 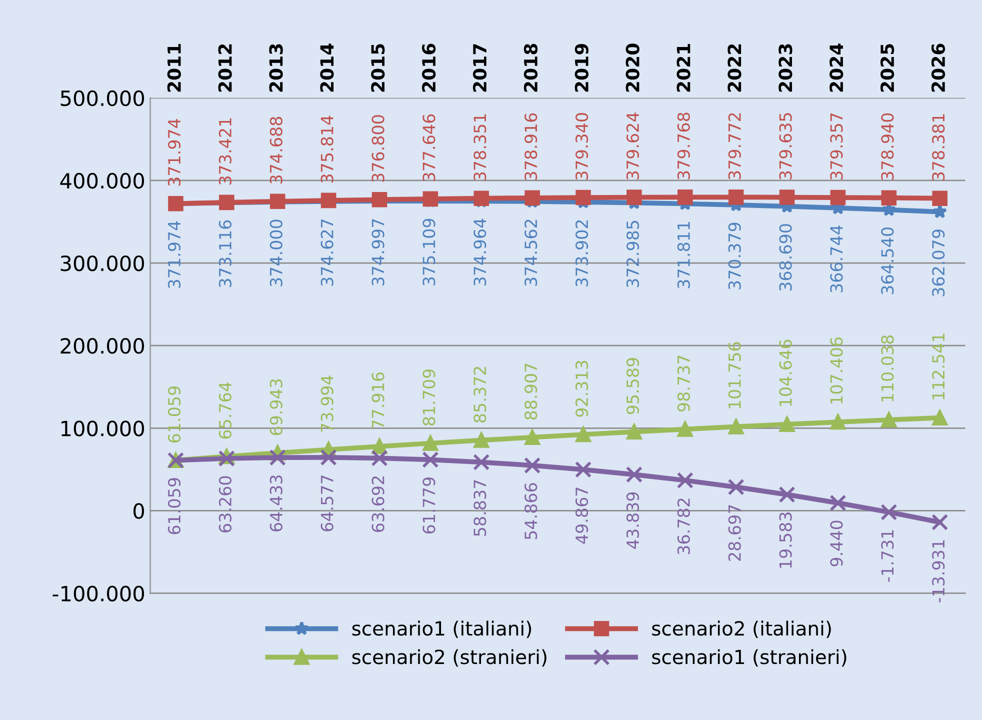 What do you see at coordinates (276, 504) in the screenshot?
I see `data-label: 64.433` at bounding box center [276, 504].